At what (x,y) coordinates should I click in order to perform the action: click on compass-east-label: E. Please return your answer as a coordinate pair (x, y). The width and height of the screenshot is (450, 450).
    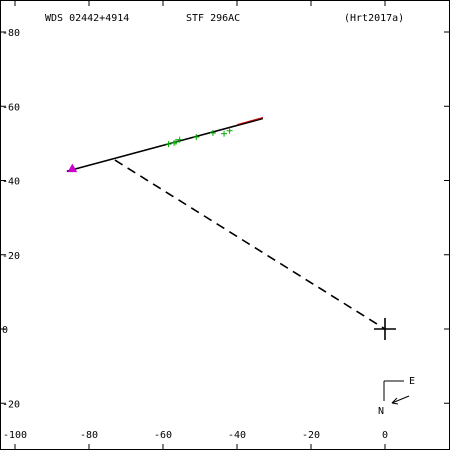
    Looking at the image, I should click on (412, 381).